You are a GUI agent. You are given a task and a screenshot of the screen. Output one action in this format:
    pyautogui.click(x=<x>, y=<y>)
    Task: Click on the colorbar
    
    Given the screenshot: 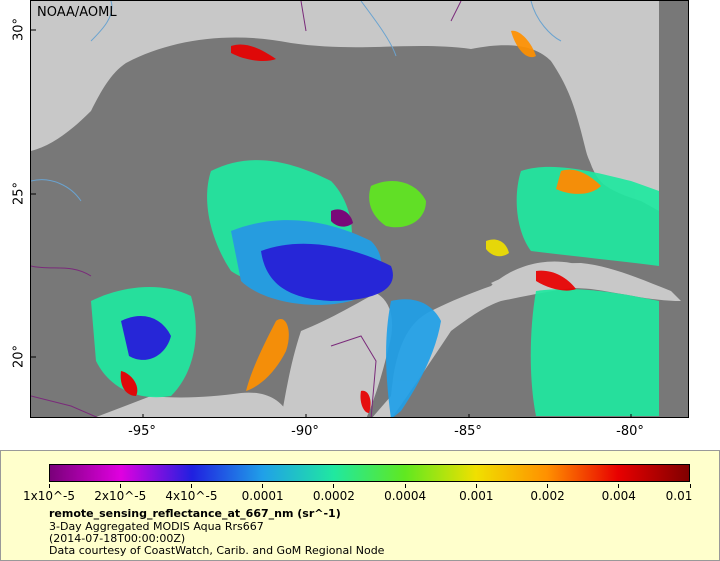 What is the action you would take?
    pyautogui.click(x=369, y=473)
    